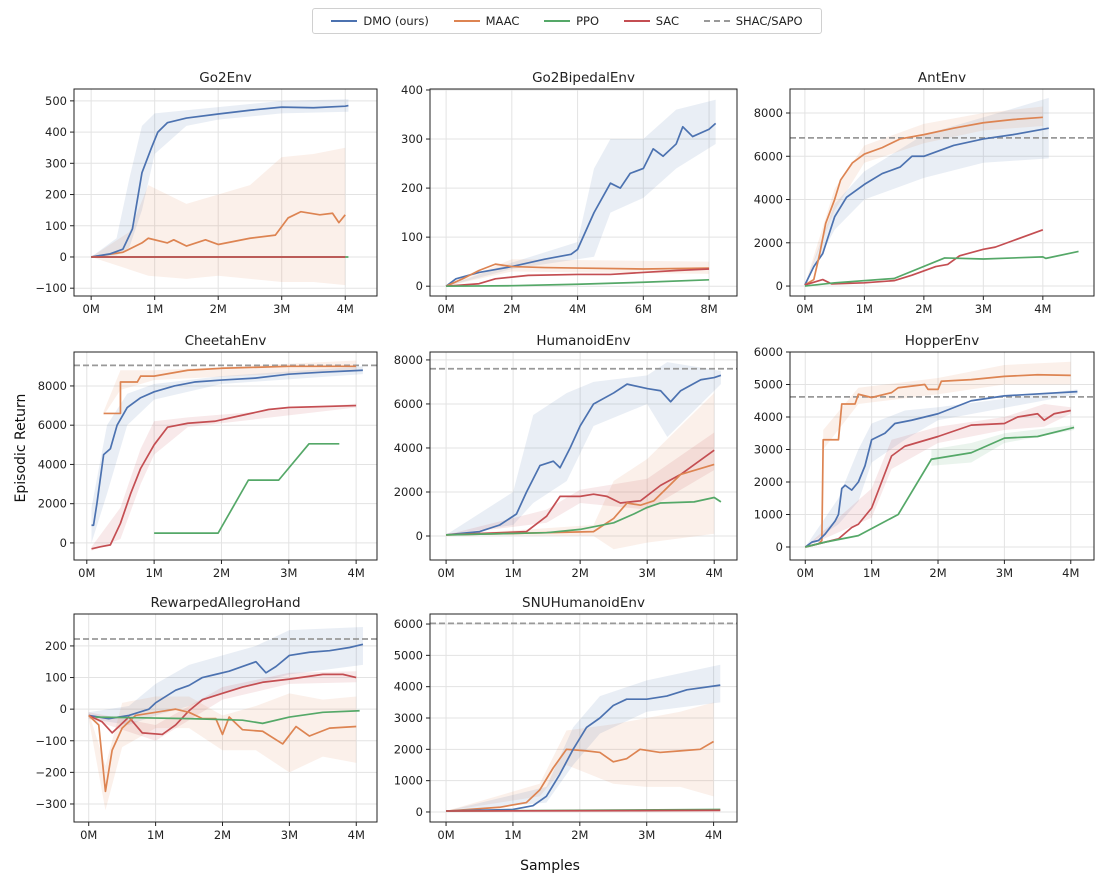 The width and height of the screenshot is (1100, 878). Describe the element at coordinates (769, 21) in the screenshot. I see `legend-label: SHAC/SAPO` at that location.